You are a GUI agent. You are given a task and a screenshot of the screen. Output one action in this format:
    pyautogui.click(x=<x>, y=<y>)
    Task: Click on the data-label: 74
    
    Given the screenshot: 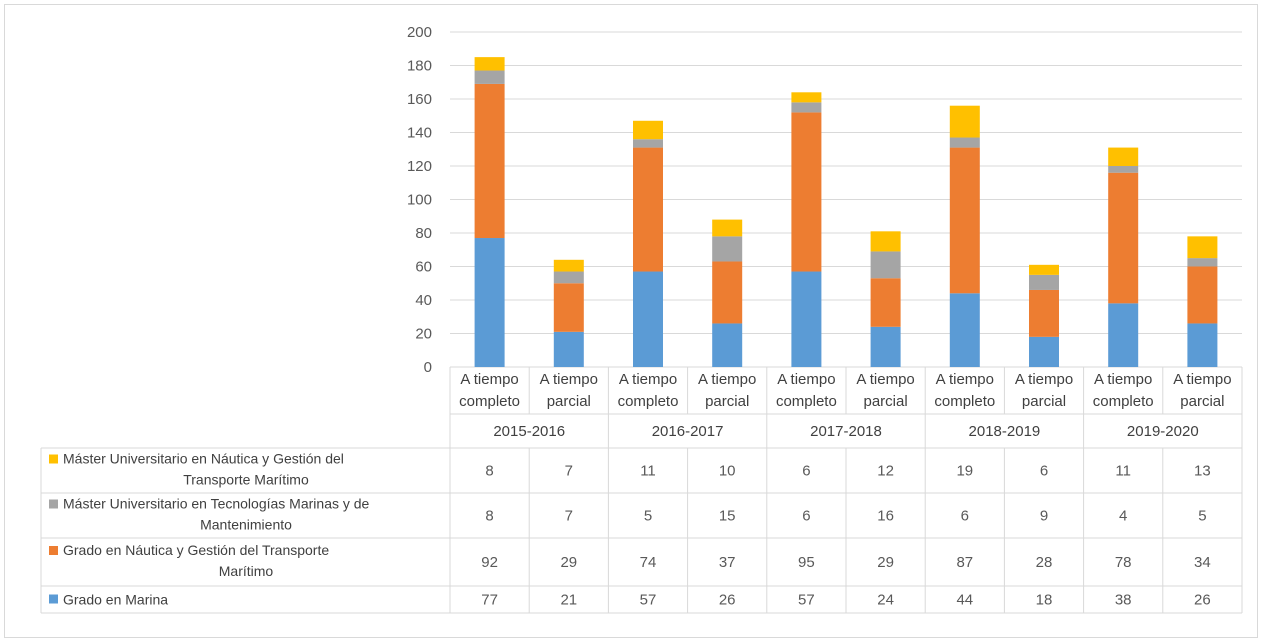 What is the action you would take?
    pyautogui.click(x=648, y=562)
    